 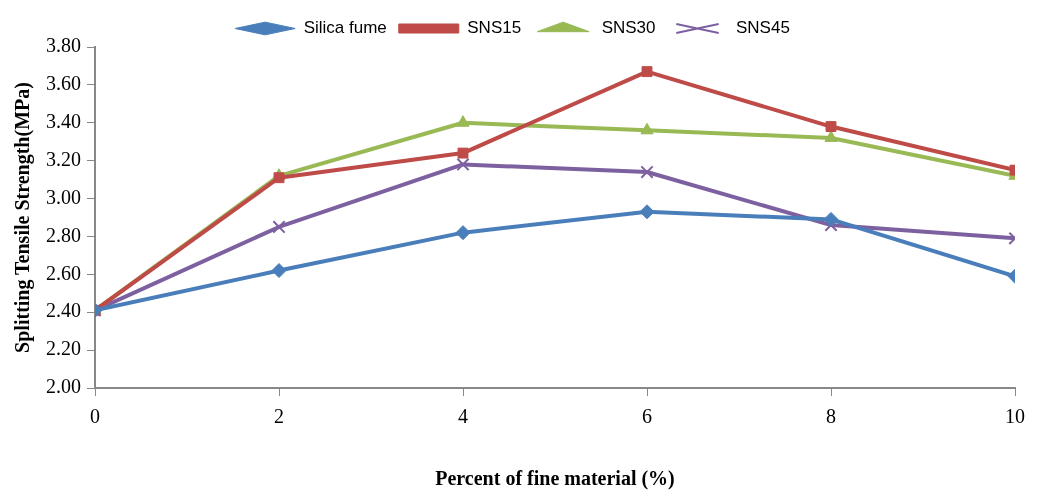 I want to click on legend-label: SNS45, so click(x=763, y=28).